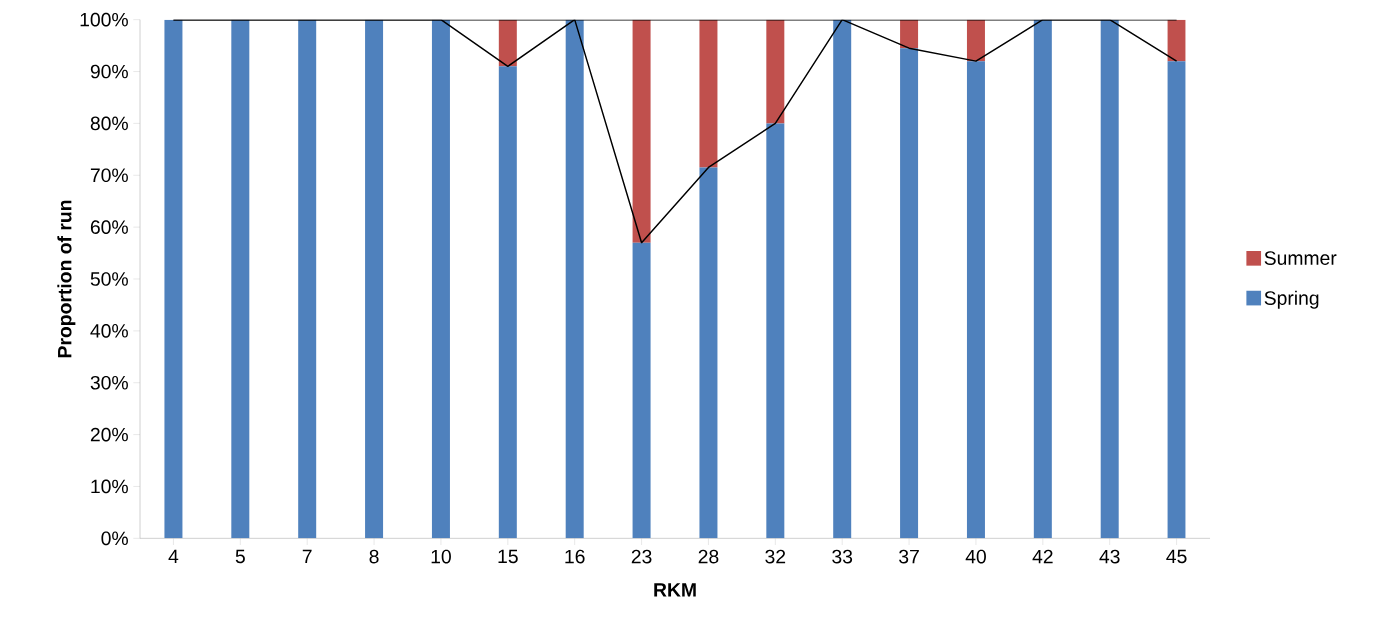  What do you see at coordinates (109, 279) in the screenshot?
I see `y-tick-label: 50%` at bounding box center [109, 279].